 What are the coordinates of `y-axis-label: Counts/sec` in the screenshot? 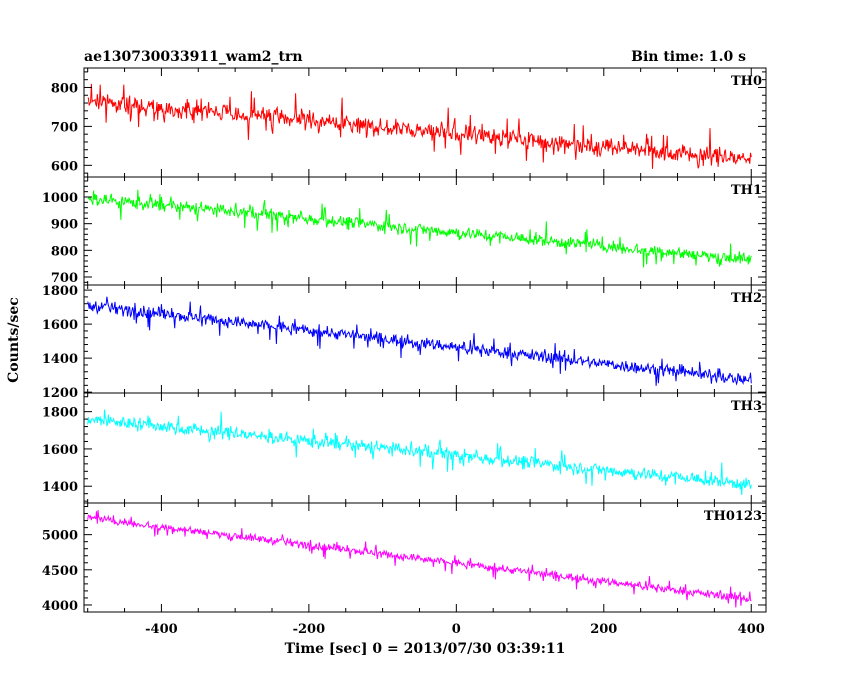 It's located at (14, 340).